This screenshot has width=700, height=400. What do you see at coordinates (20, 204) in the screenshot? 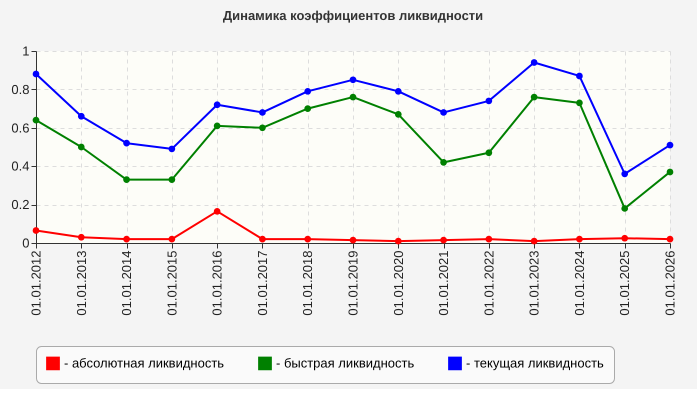
I see `y-tick-label: 0.2` at bounding box center [20, 204].